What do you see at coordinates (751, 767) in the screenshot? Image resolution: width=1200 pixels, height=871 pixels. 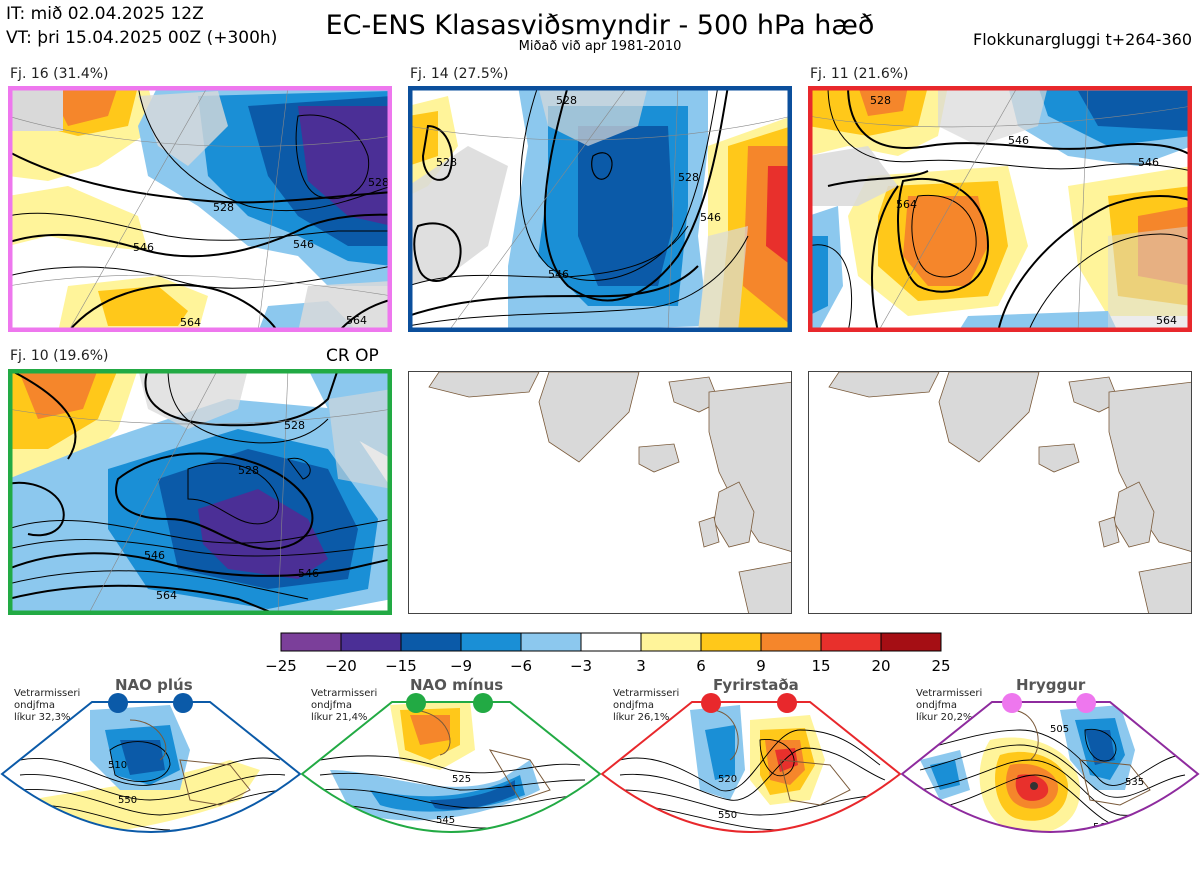 I see `regime-frame-blocking` at bounding box center [751, 767].